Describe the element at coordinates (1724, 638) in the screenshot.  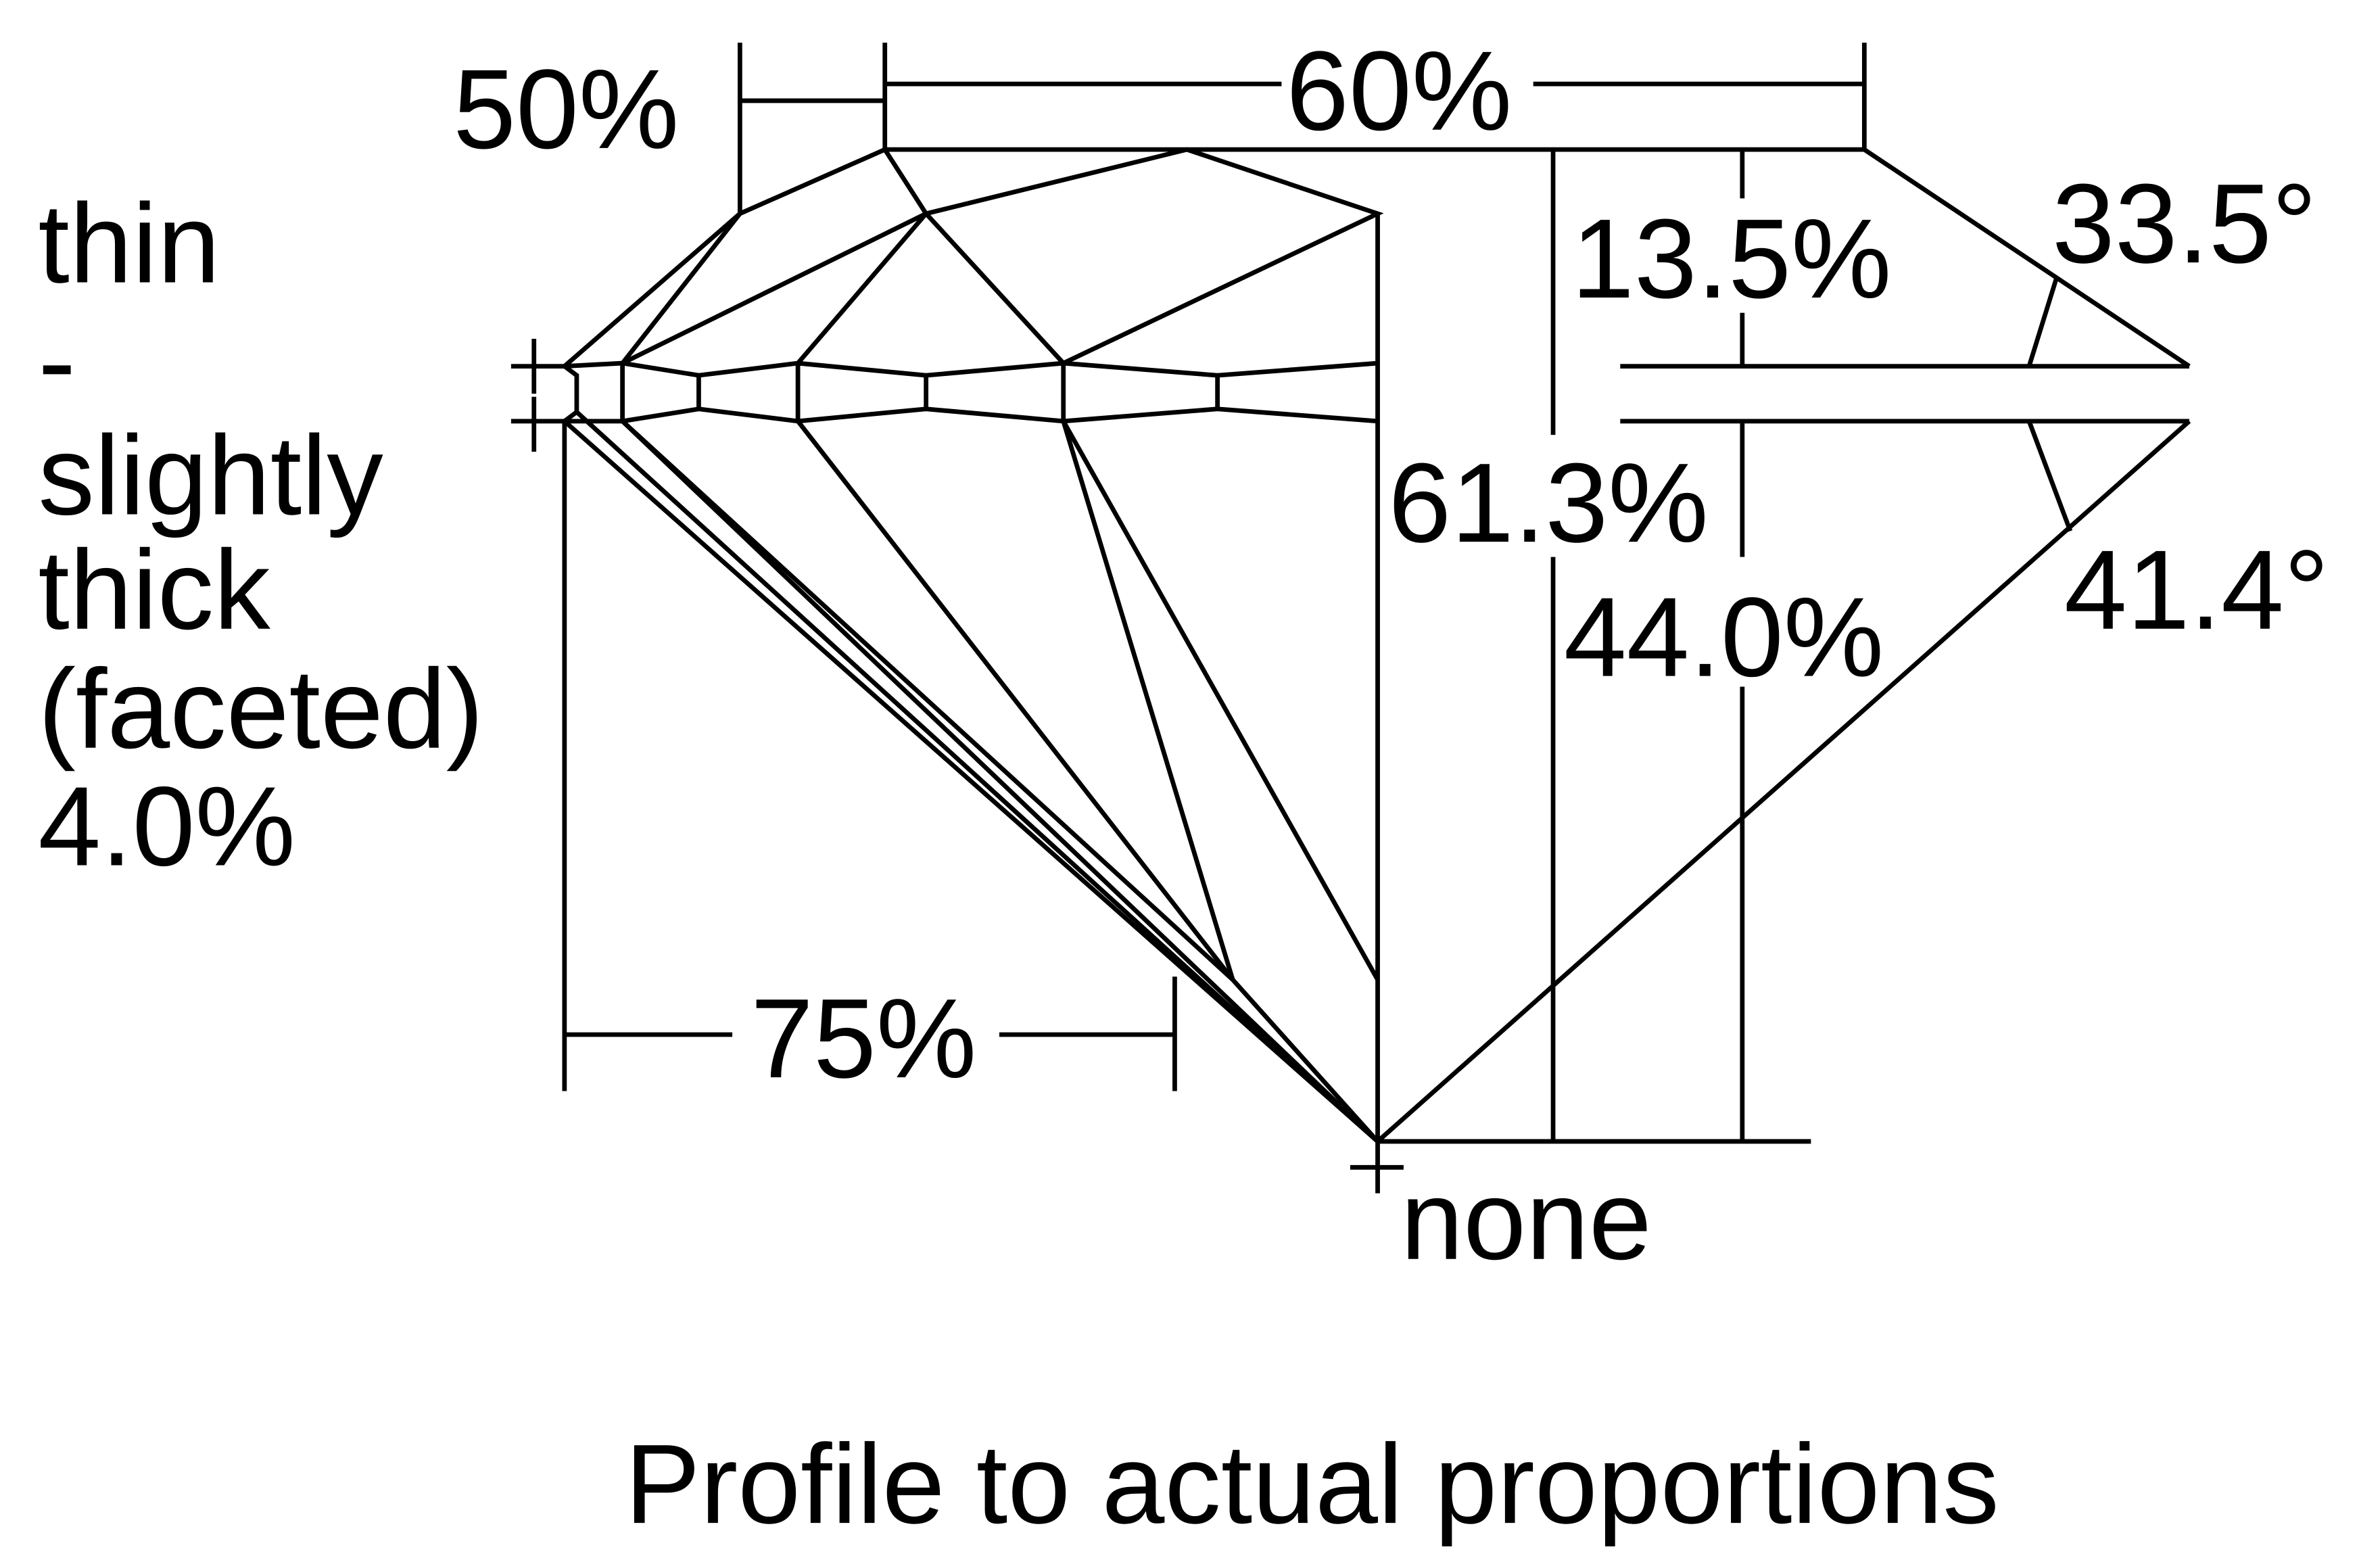
I see `pavilion-depth-label: 44.0%` at that location.